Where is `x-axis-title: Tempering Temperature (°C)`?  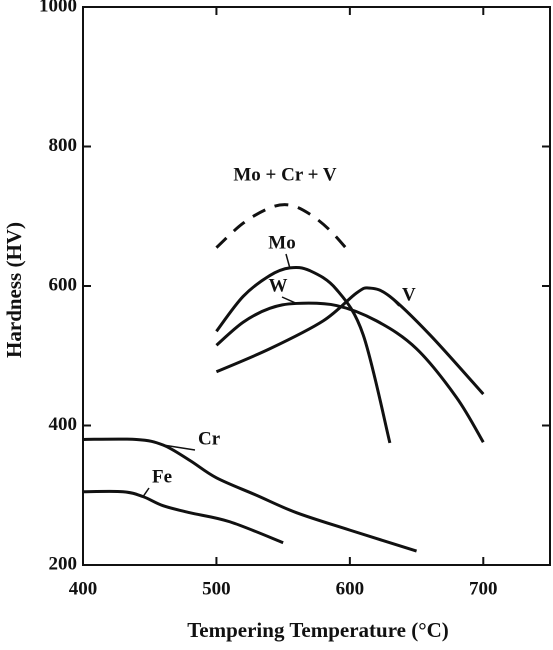 x-axis-title: Tempering Temperature (°C) is located at coordinates (318, 630).